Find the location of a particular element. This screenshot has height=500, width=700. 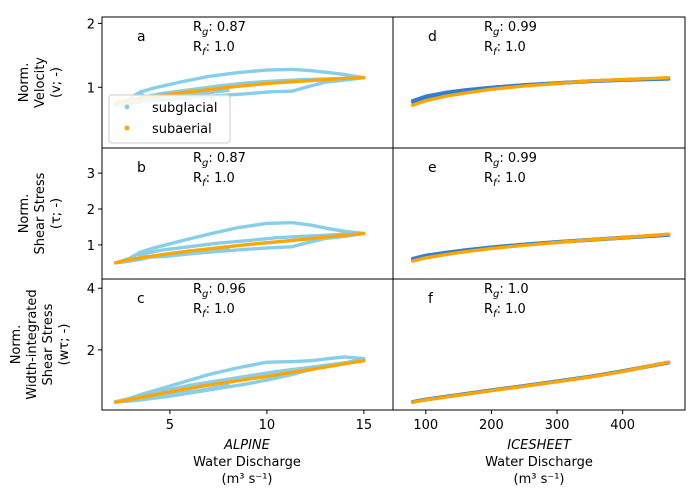

x-axis-right-unit: (m³ s⁻¹) is located at coordinates (539, 479).